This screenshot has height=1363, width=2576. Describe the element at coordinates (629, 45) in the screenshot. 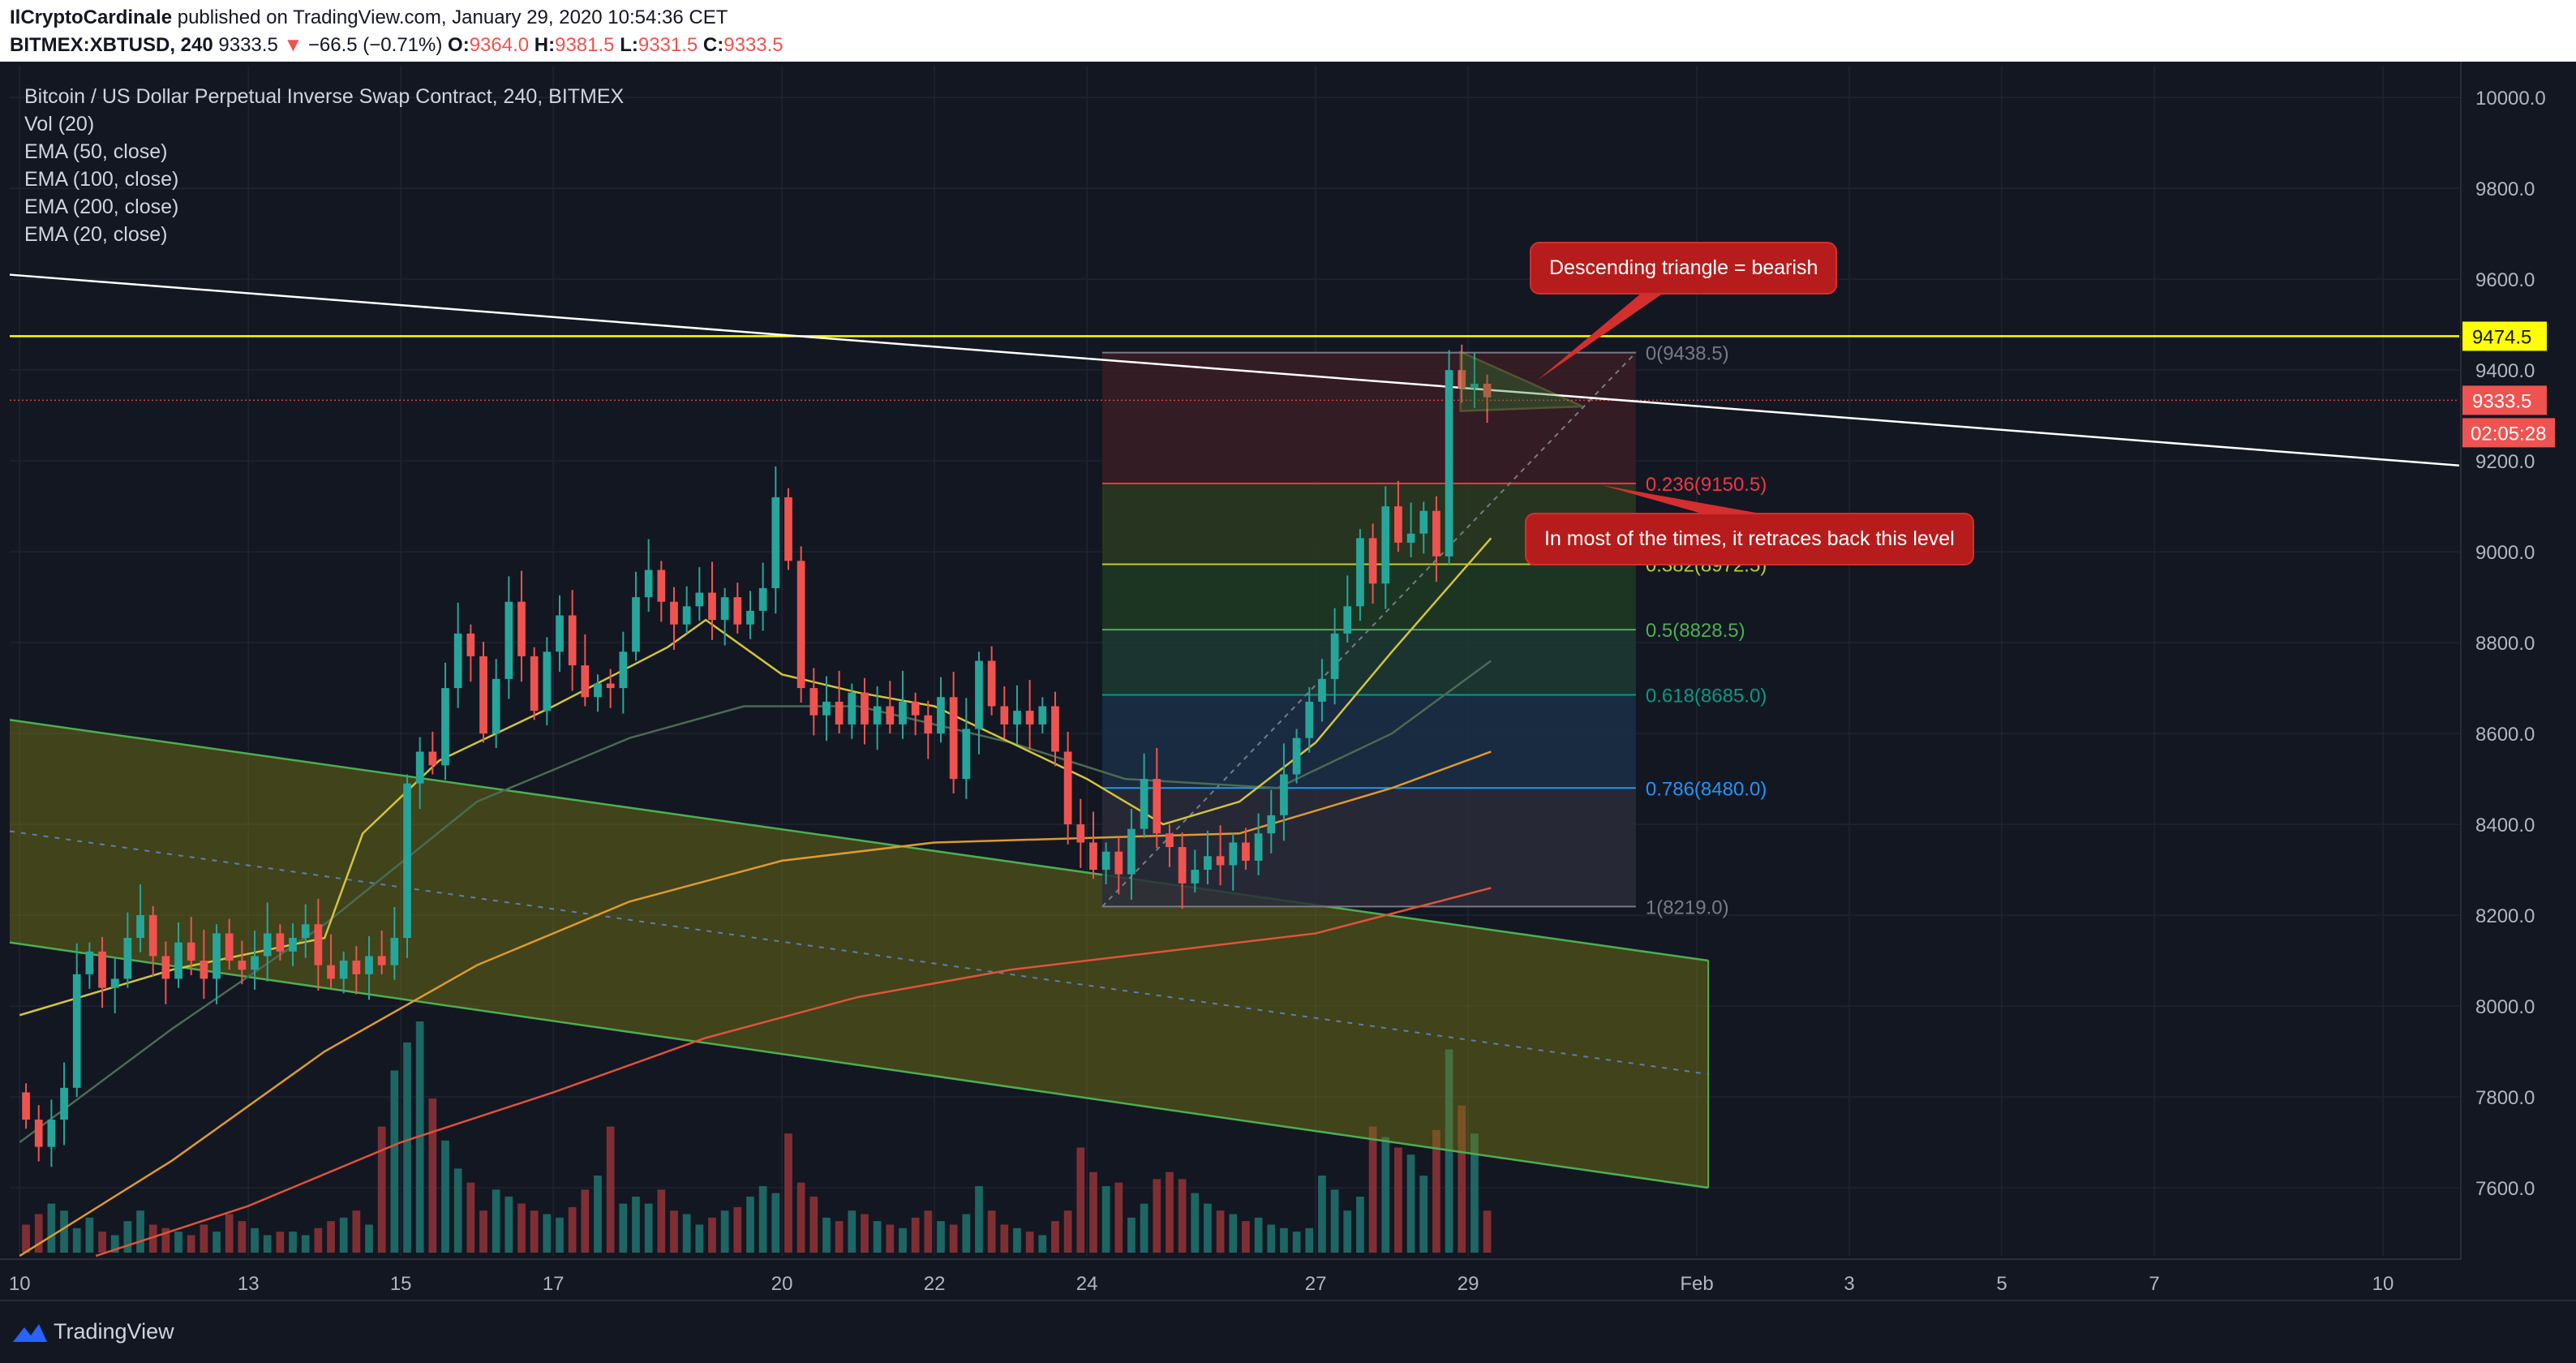

I see `low-label: L:` at that location.